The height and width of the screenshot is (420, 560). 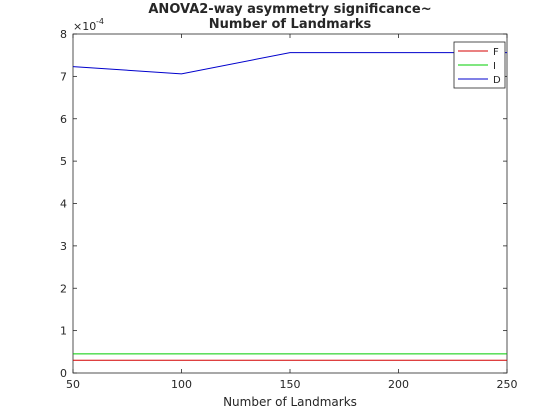 I want to click on legend-label-D: D, so click(x=497, y=80).